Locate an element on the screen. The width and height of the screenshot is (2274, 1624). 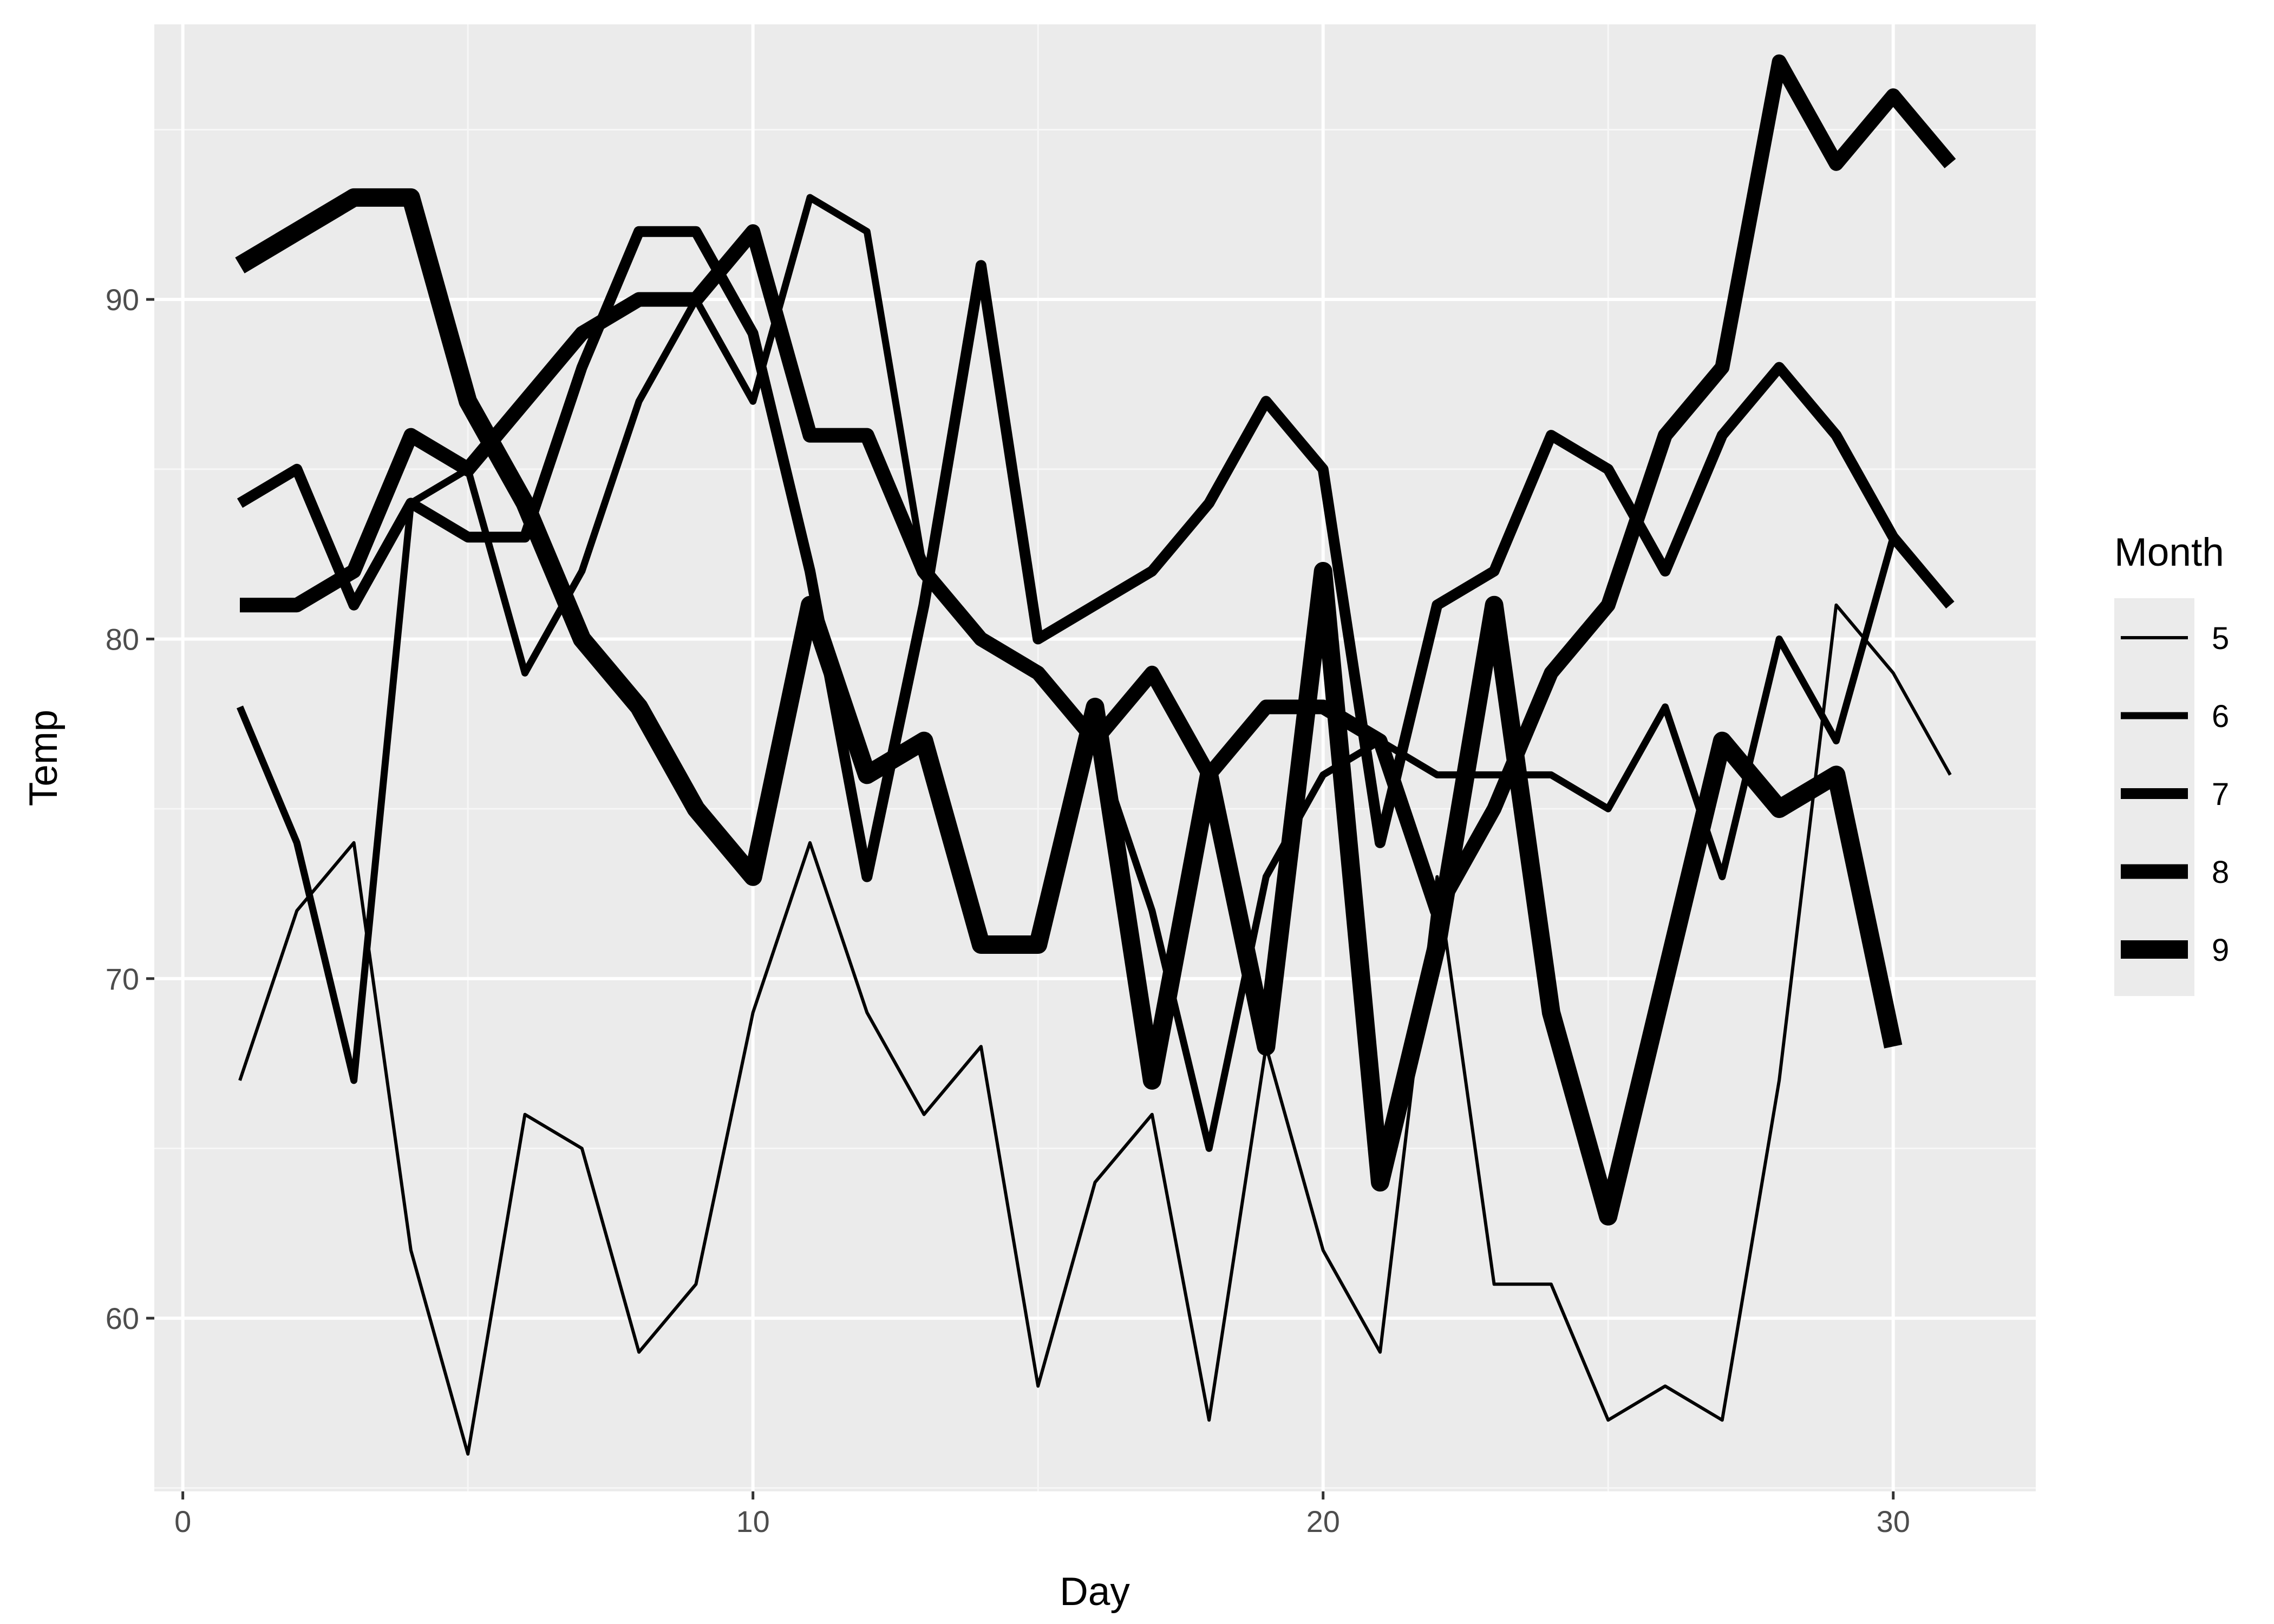
legend-label: 6 is located at coordinates (2221, 716).